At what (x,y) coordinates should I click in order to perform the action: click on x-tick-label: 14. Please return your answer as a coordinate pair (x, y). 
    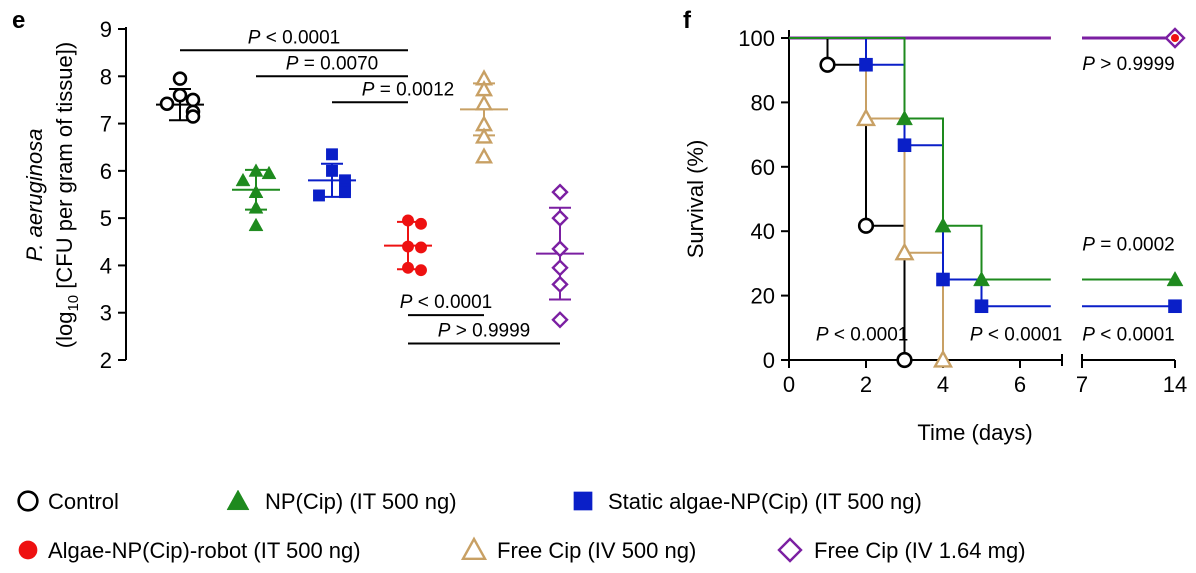
    Looking at the image, I should click on (1175, 384).